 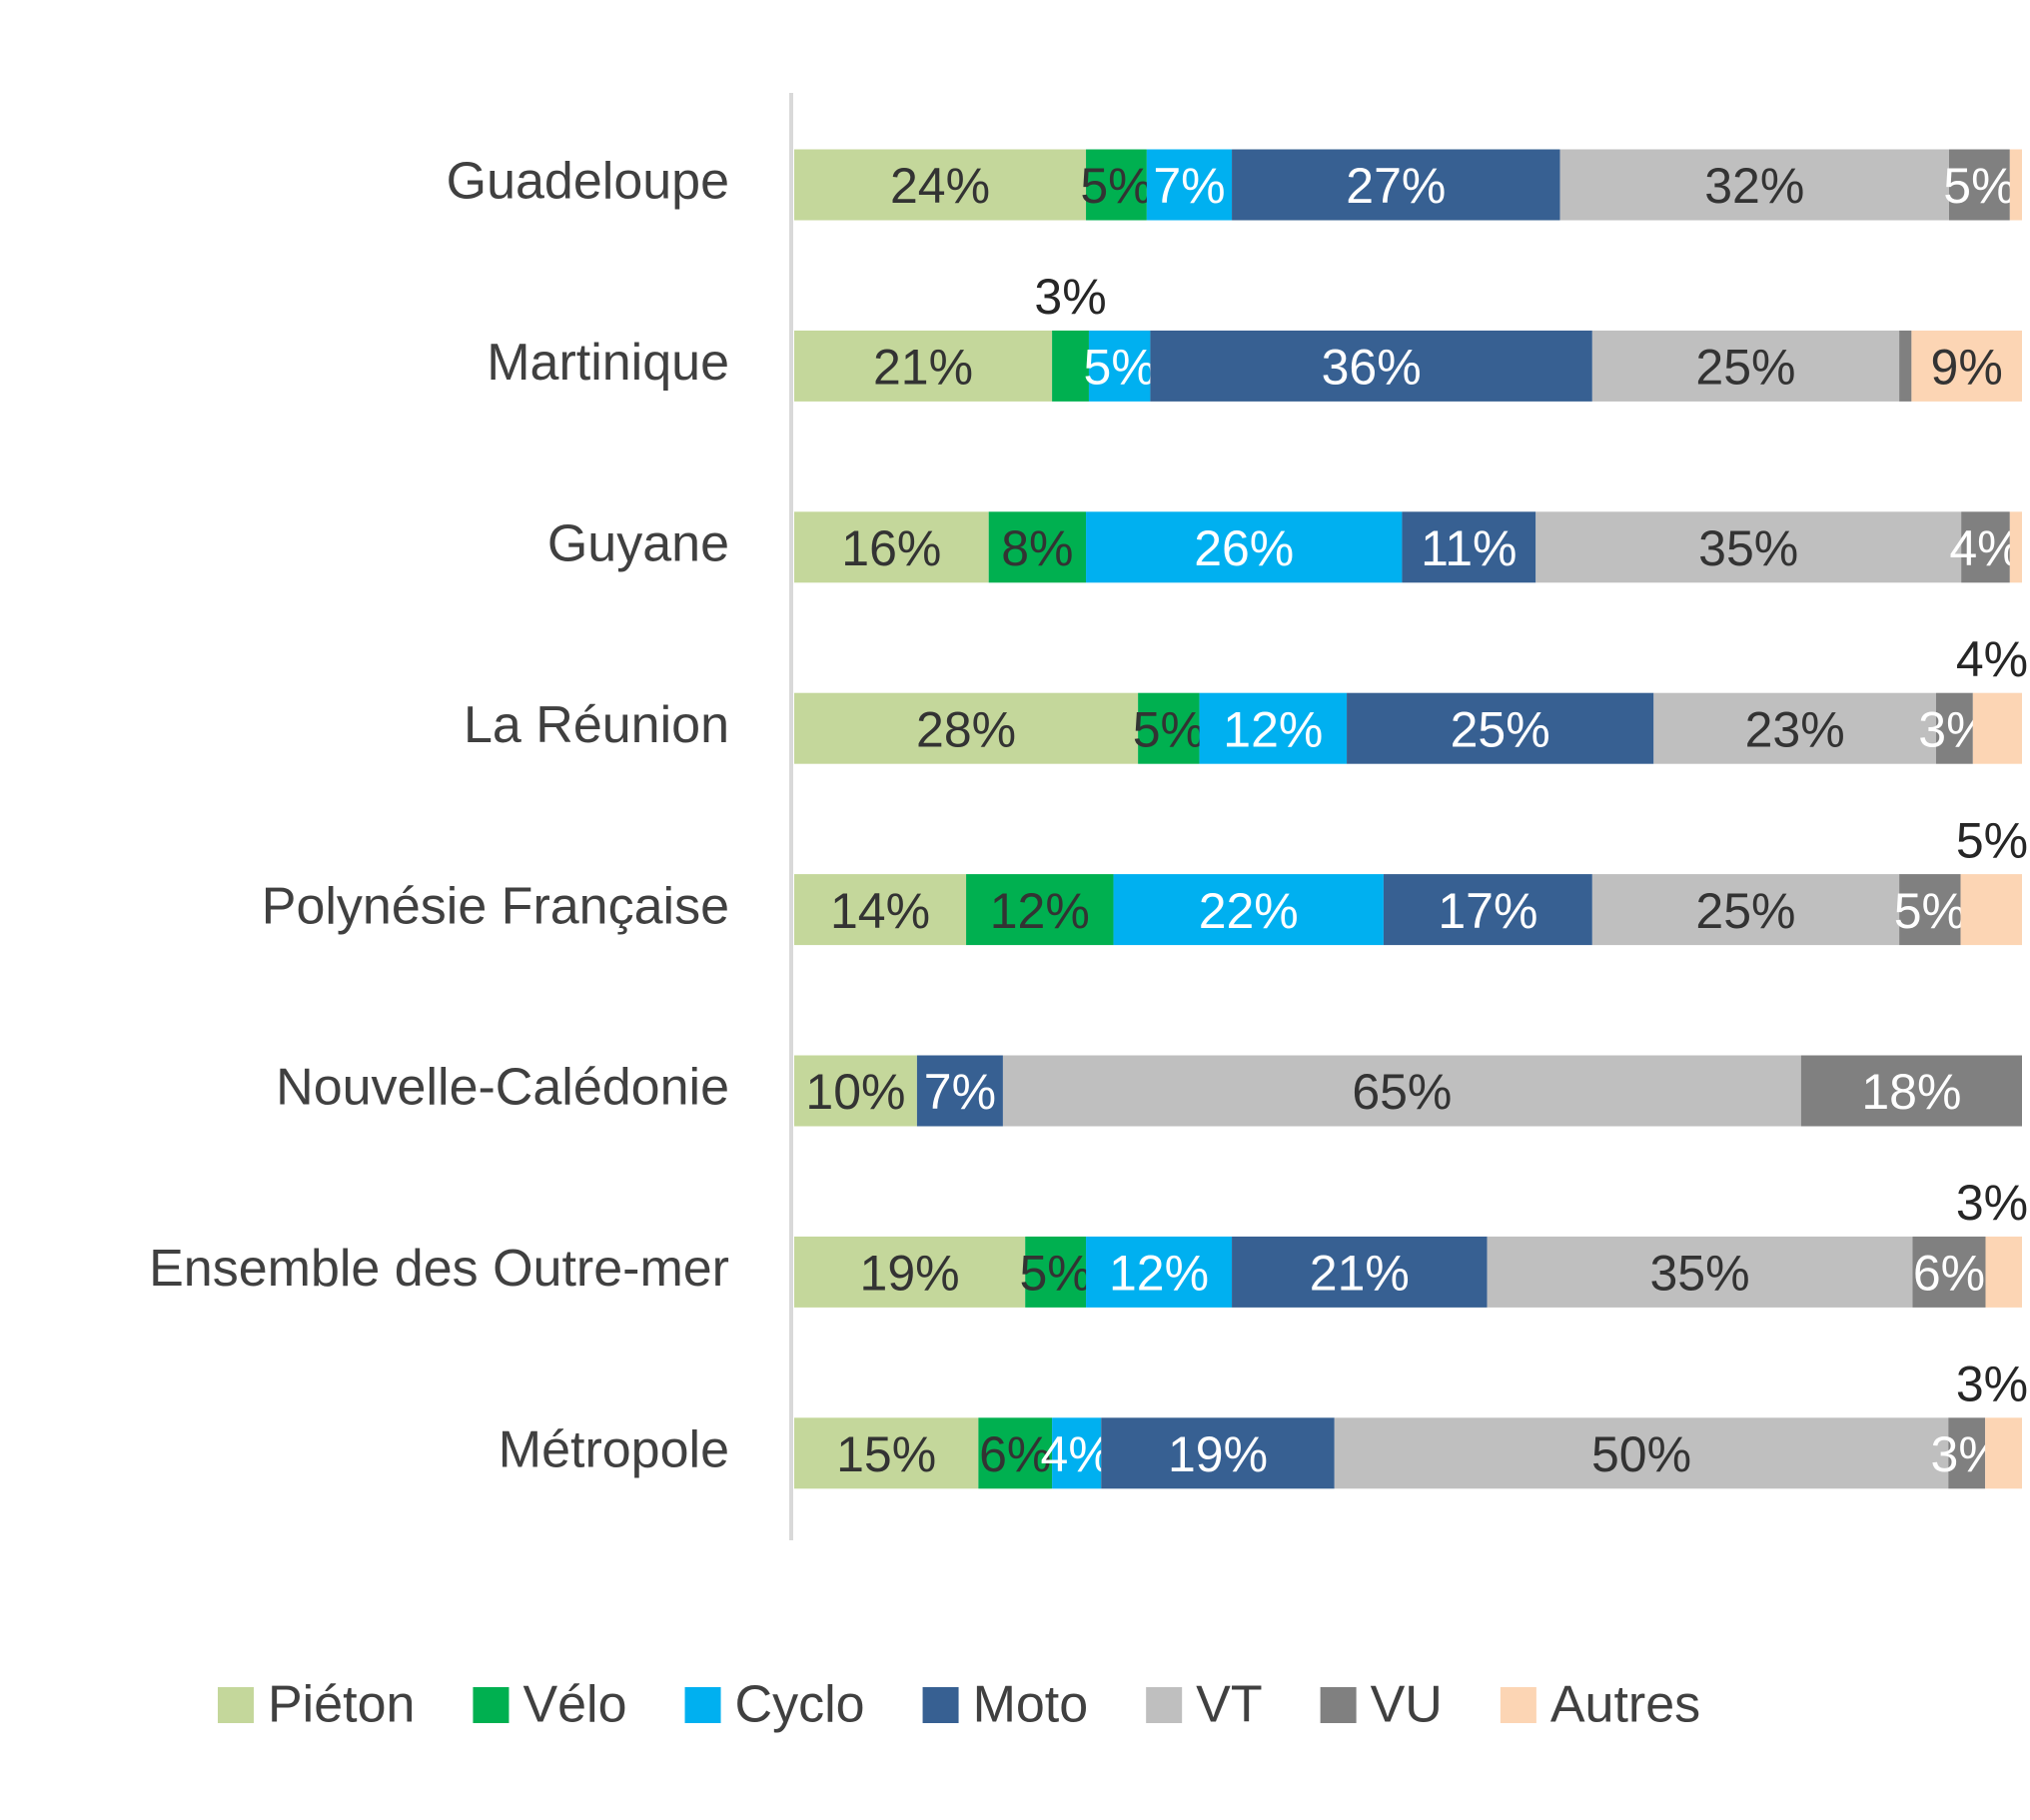 What do you see at coordinates (910, 1274) in the screenshot?
I see `data-label: 19%` at bounding box center [910, 1274].